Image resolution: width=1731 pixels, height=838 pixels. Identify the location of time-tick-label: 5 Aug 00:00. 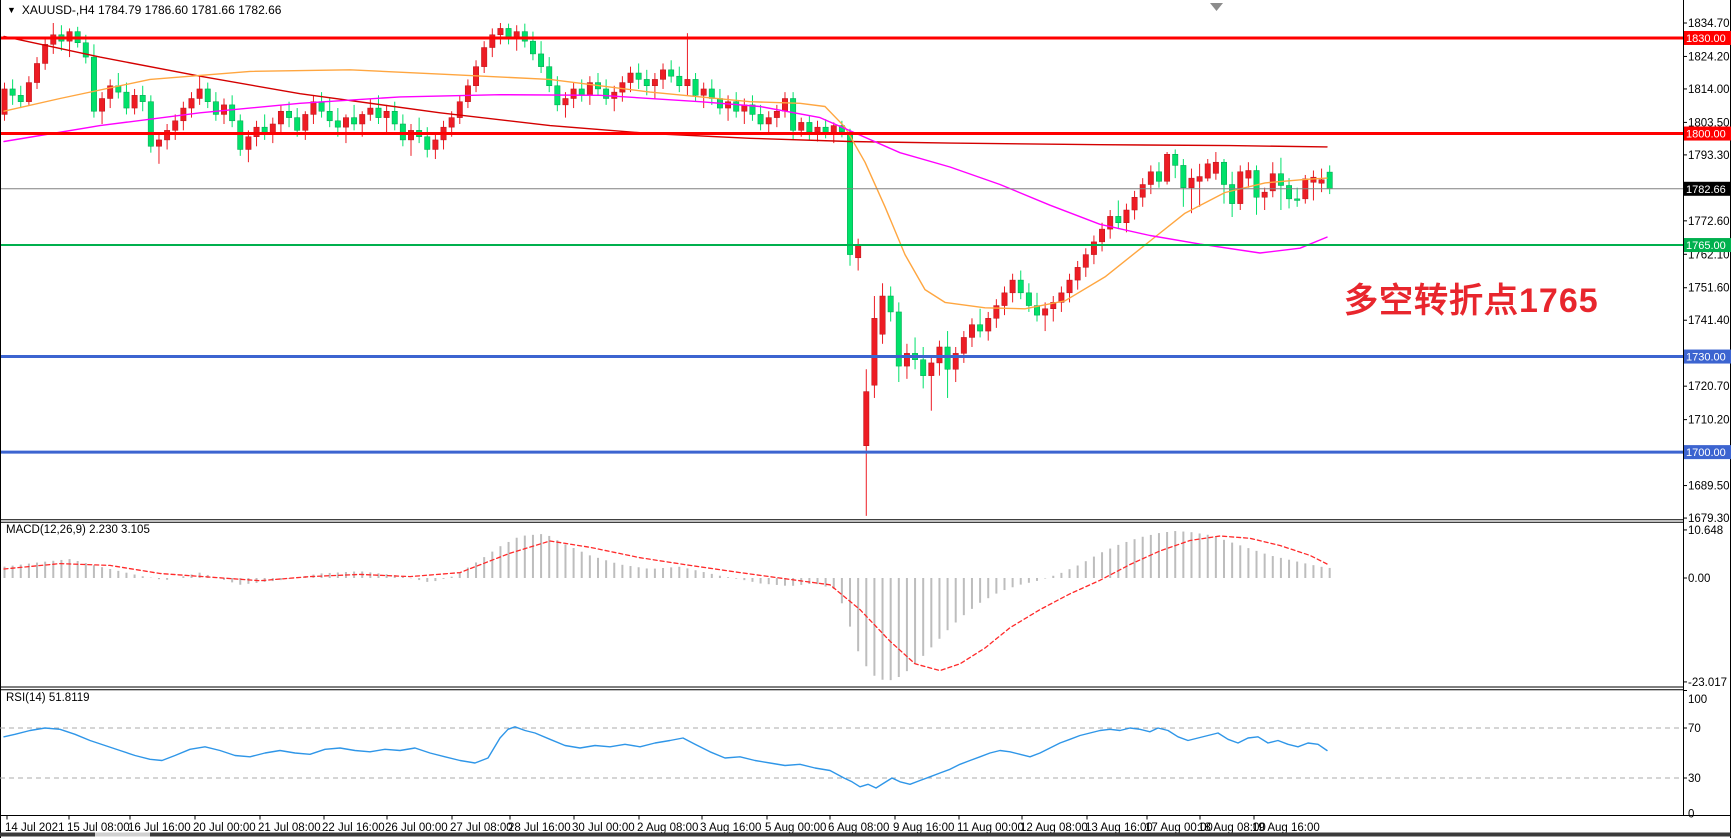
(795, 828).